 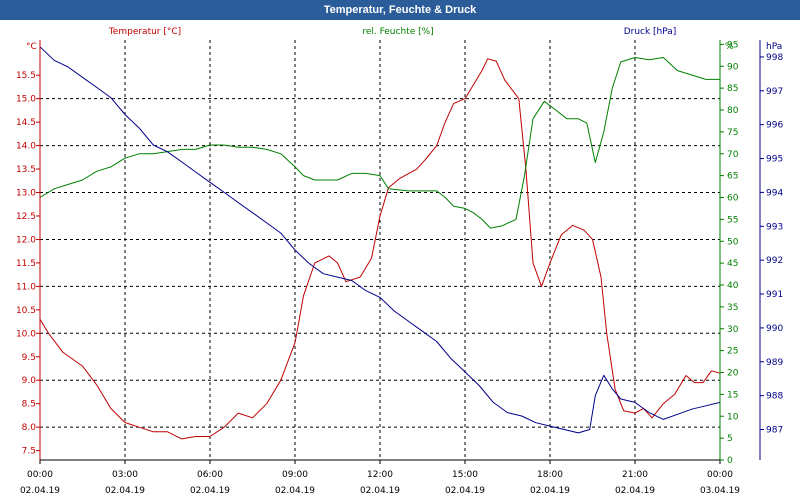 What do you see at coordinates (733, 155) in the screenshot?
I see `hum-tick-label: 70` at bounding box center [733, 155].